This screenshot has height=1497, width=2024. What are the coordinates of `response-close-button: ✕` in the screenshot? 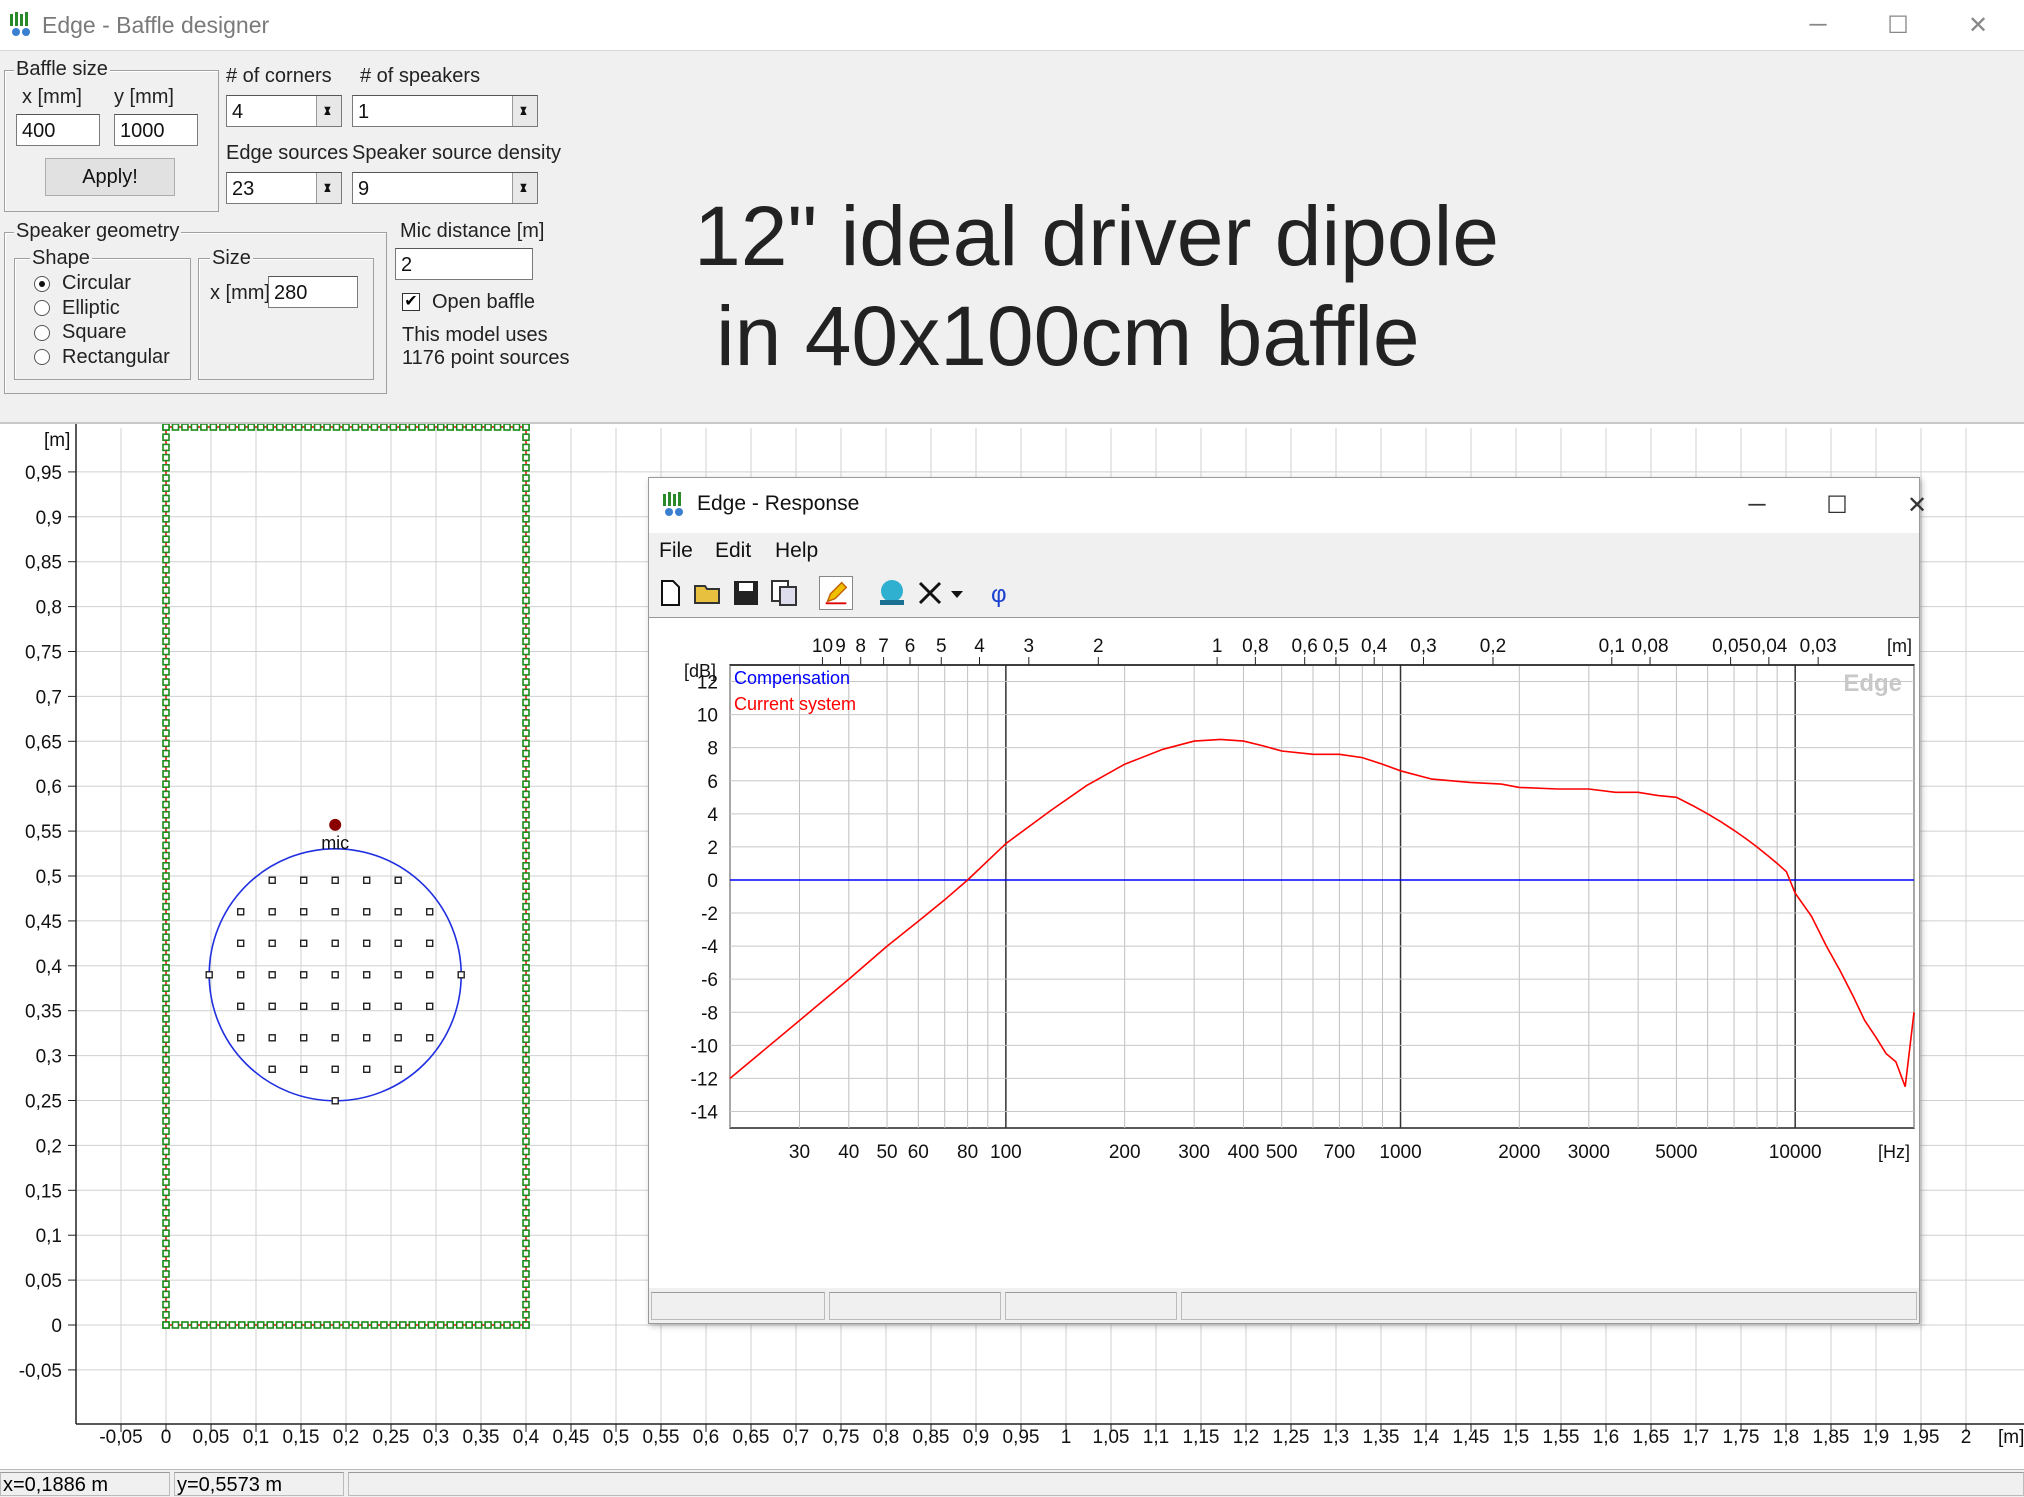 It's located at (1917, 505).